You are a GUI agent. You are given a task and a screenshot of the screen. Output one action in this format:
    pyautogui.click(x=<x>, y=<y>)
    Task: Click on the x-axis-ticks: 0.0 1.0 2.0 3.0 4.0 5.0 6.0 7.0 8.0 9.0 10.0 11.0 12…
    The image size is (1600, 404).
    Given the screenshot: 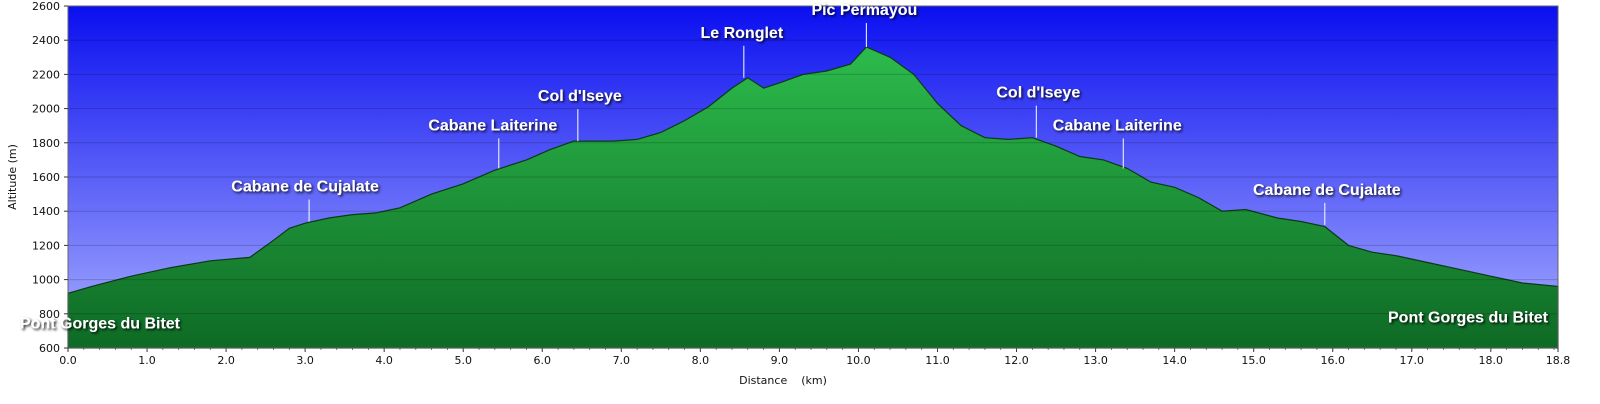 What is the action you would take?
    pyautogui.click(x=814, y=357)
    